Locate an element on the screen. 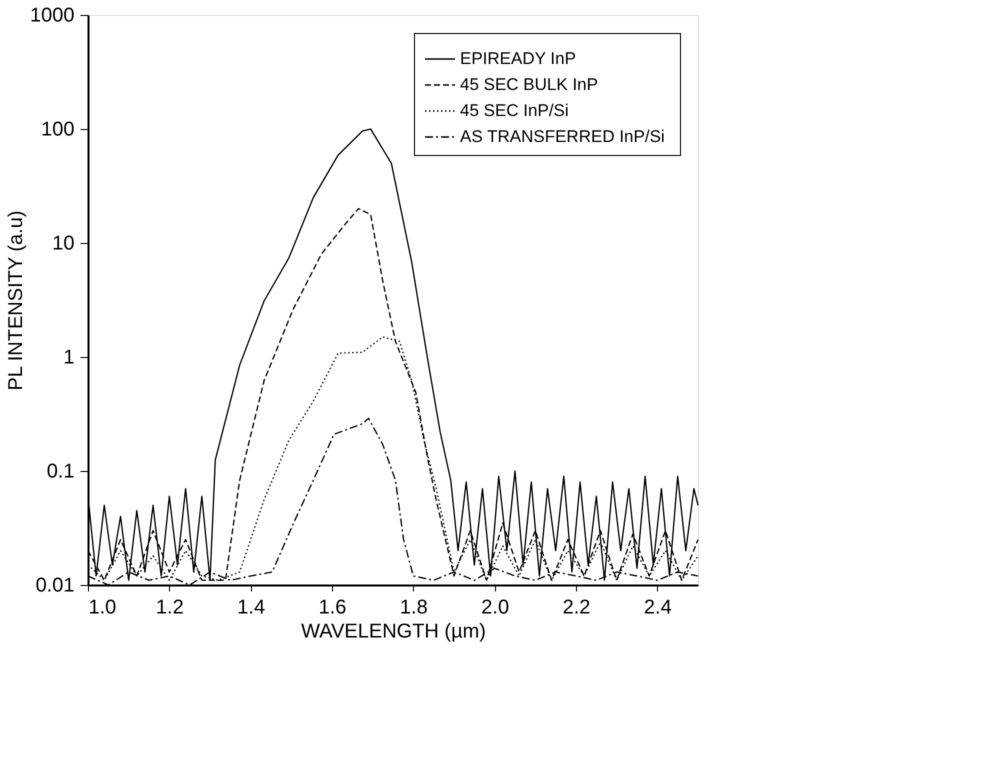 The width and height of the screenshot is (995, 764). x-axis-title: WAVELENGTH (µm) is located at coordinates (393, 631).